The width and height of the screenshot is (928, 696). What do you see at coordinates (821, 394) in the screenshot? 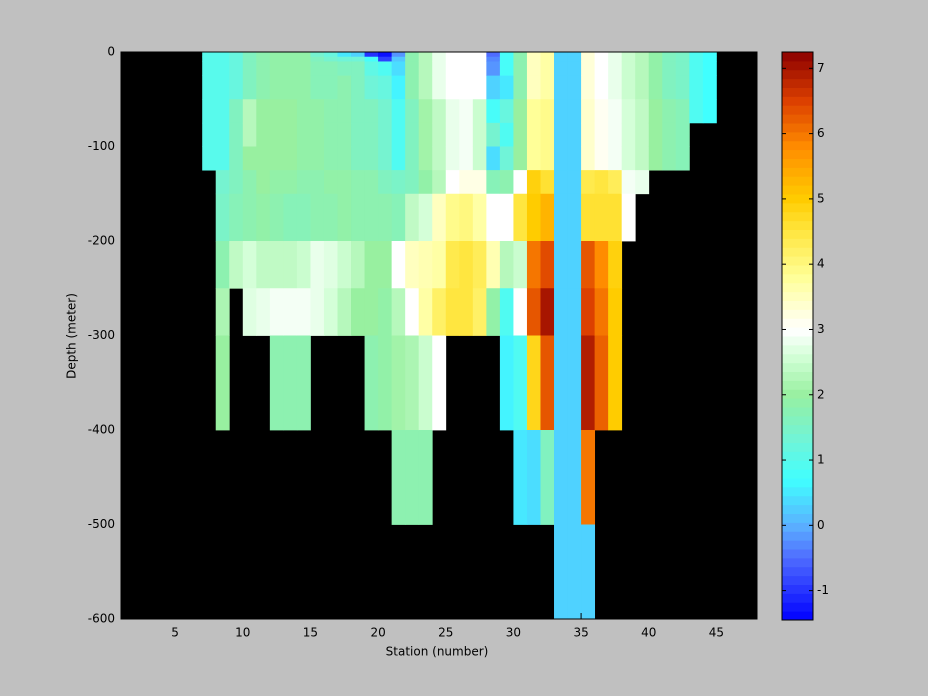
I see `colorbar-tick-label: 2` at bounding box center [821, 394].